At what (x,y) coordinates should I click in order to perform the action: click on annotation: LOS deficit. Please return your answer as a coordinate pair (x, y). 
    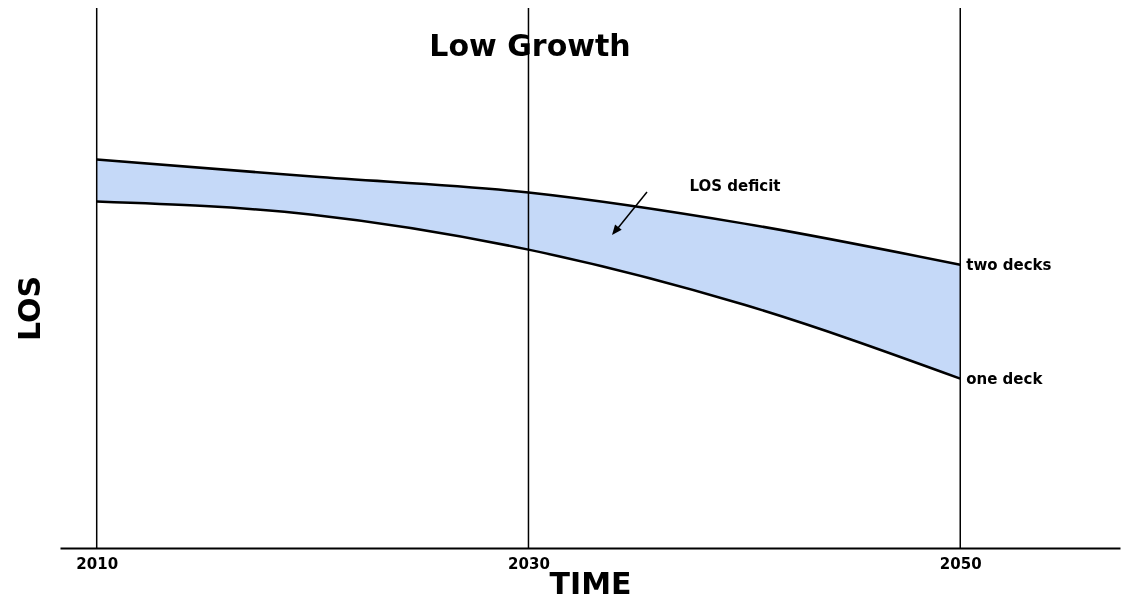
    Looking at the image, I should click on (735, 186).